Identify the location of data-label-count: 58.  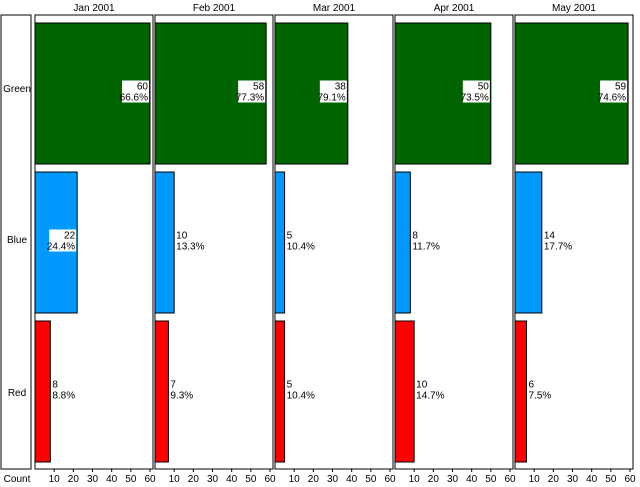
(259, 87).